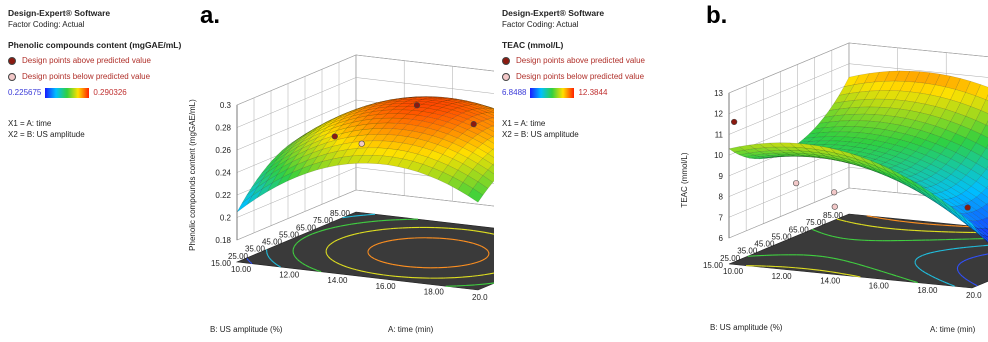  What do you see at coordinates (782, 236) in the screenshot?
I see `y-tick-label: 55.00` at bounding box center [782, 236].